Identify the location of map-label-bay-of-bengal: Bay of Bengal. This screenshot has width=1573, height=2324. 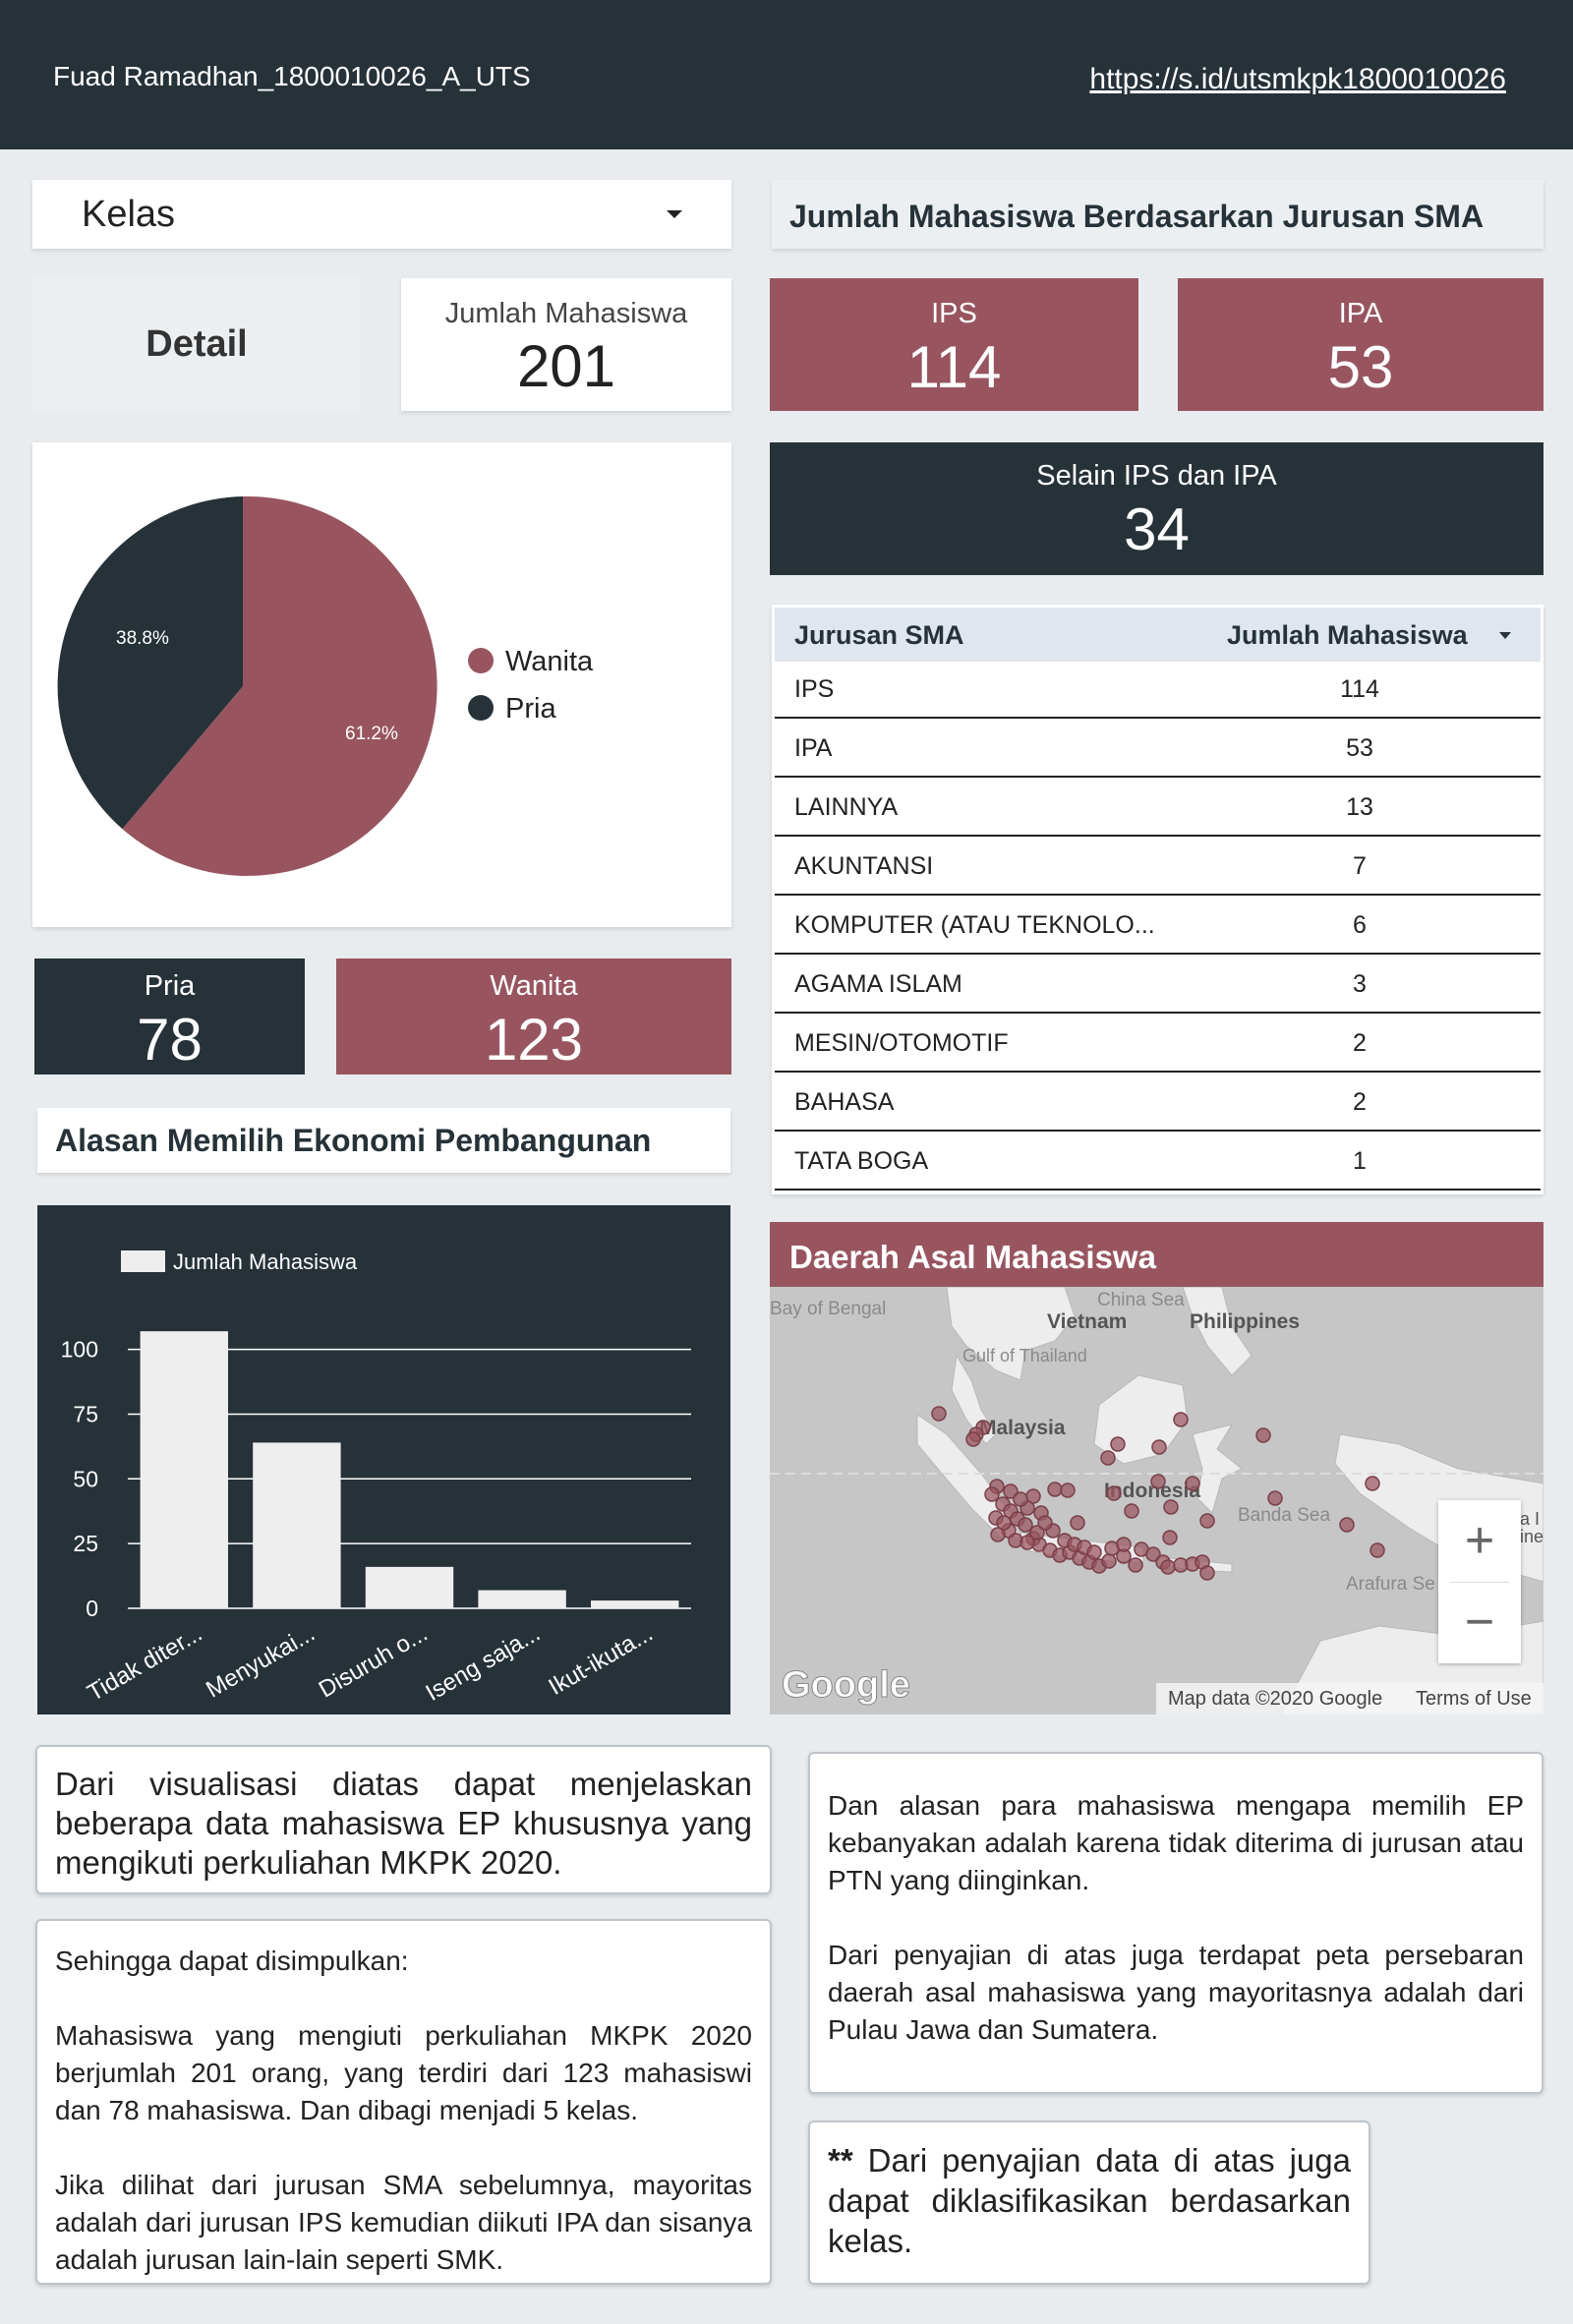
(828, 1309).